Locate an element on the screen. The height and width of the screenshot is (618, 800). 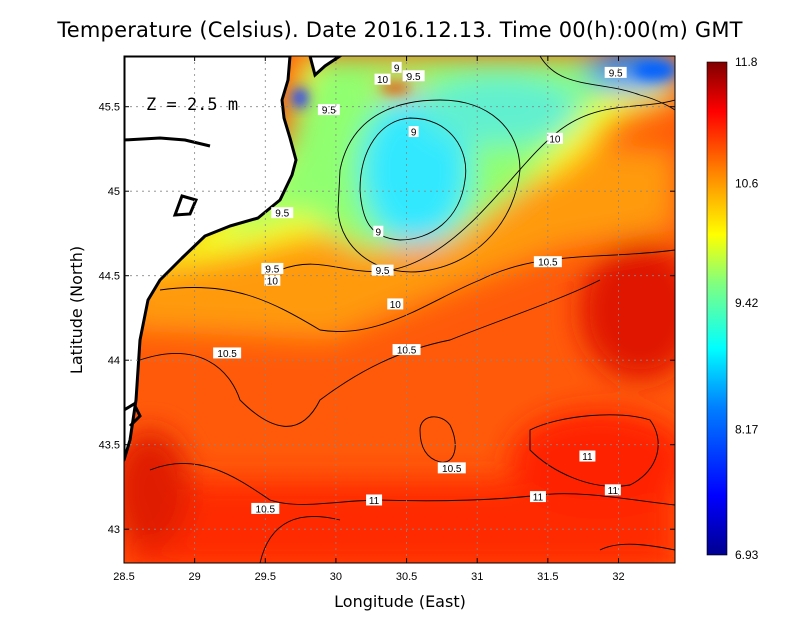
y-axis-label: Latitude (North) is located at coordinates (76, 310).